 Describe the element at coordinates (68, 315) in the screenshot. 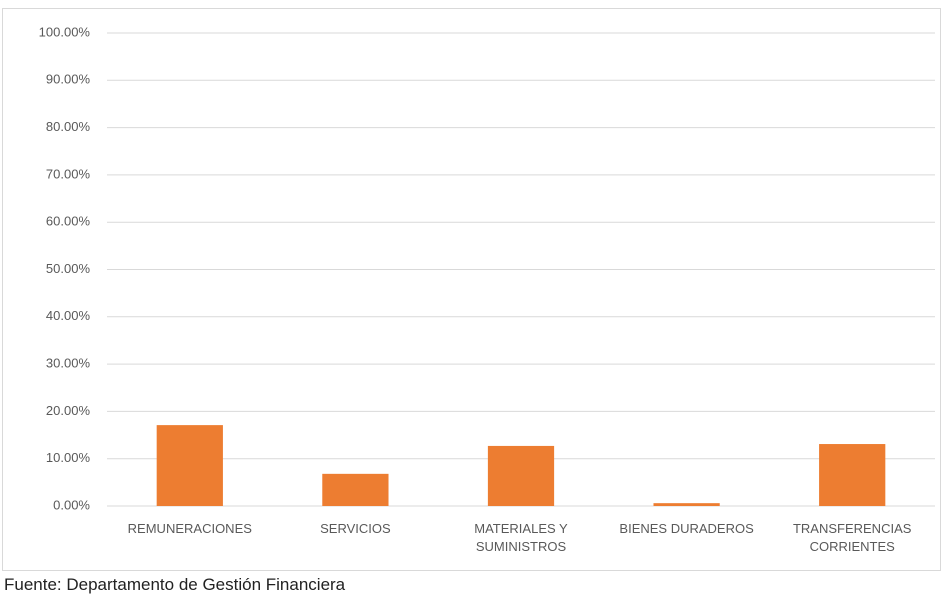

I see `y-tick-label: 40.00%` at that location.